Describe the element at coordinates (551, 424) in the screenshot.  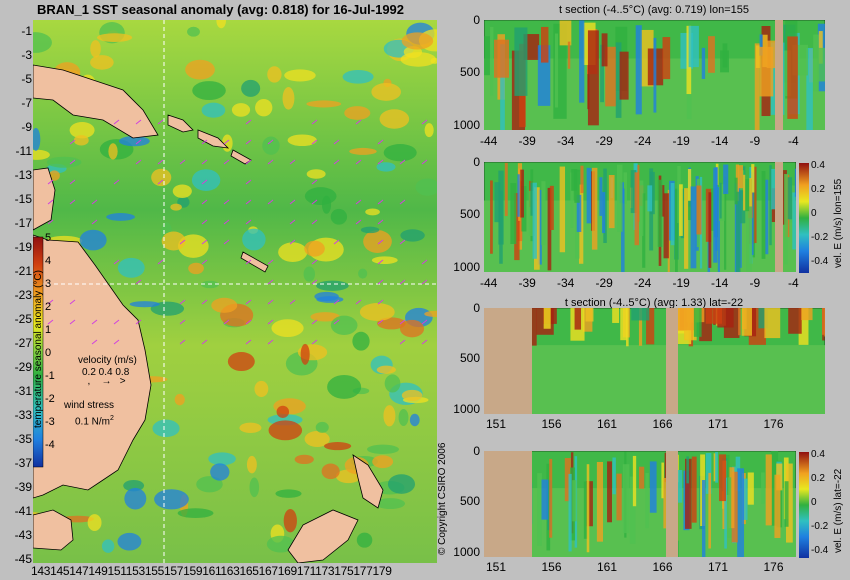
I see `lon-tick: 156` at that location.